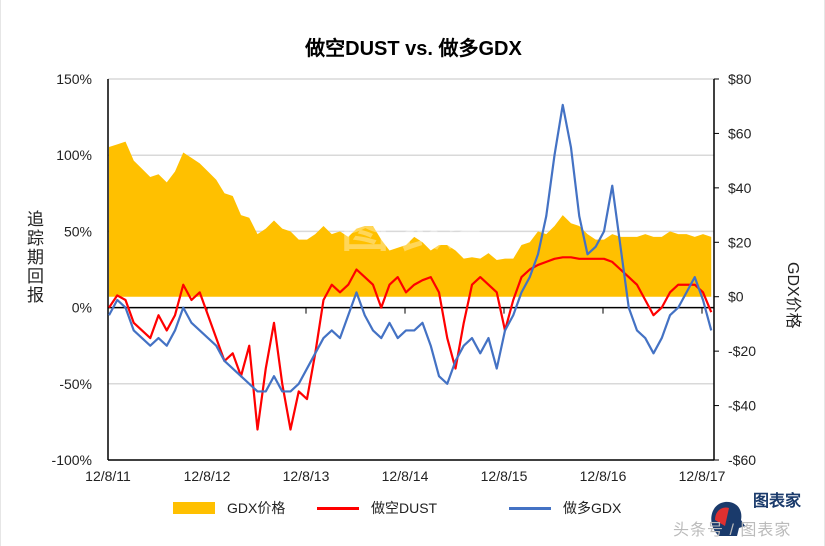 This screenshot has height=546, width=825. Describe the element at coordinates (74, 155) in the screenshot. I see `y-tick-left: 100%` at that location.